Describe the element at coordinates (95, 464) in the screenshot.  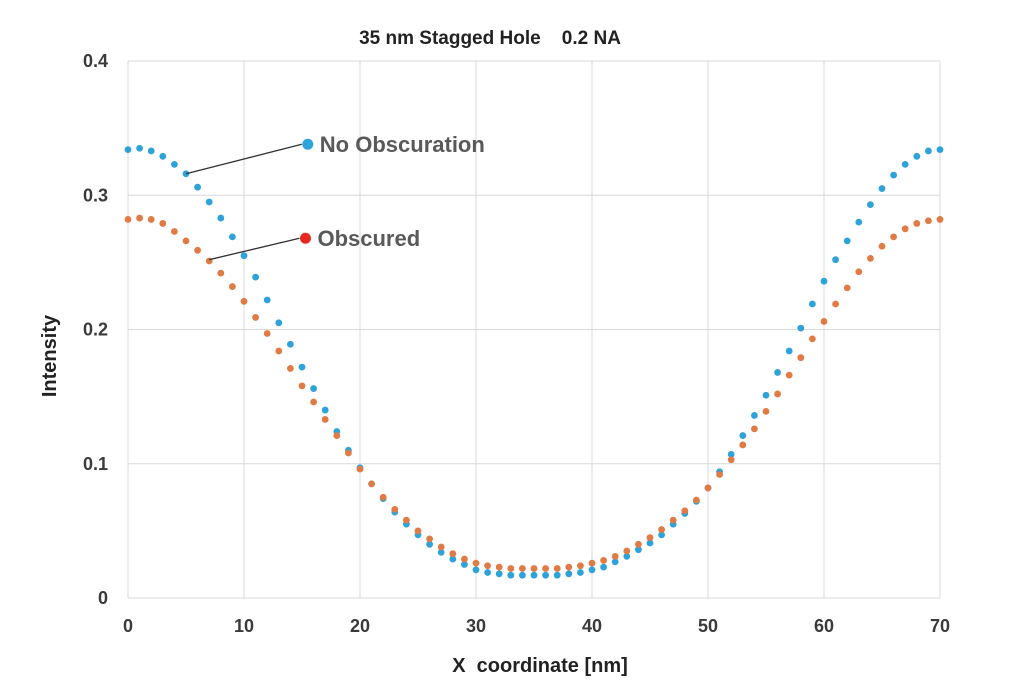
I see `y-tick-label: 0.1` at that location.